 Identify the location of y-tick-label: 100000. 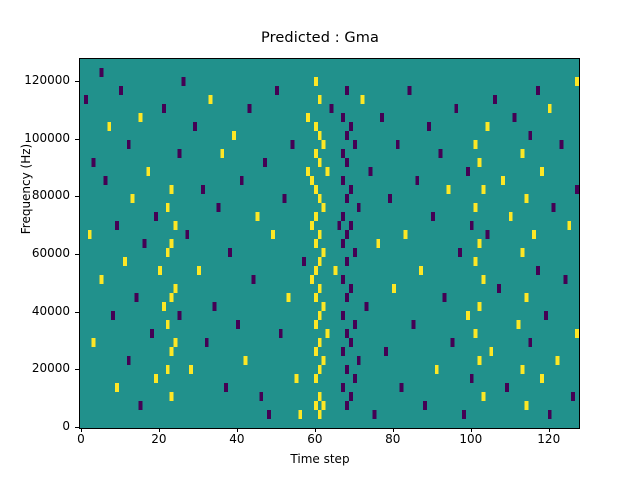
(47, 137).